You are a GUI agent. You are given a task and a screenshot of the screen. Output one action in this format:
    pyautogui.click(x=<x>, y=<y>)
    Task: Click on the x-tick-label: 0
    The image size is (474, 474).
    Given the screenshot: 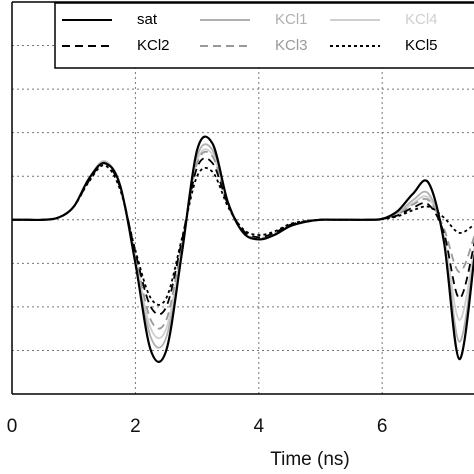 What is the action you would take?
    pyautogui.click(x=12, y=426)
    